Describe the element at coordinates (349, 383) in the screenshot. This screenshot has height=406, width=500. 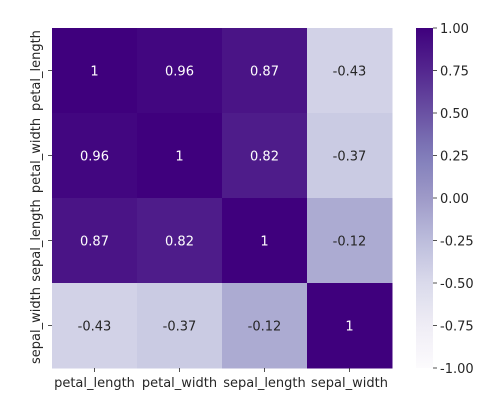
I see `x-tick-label: sepal_width` at that location.